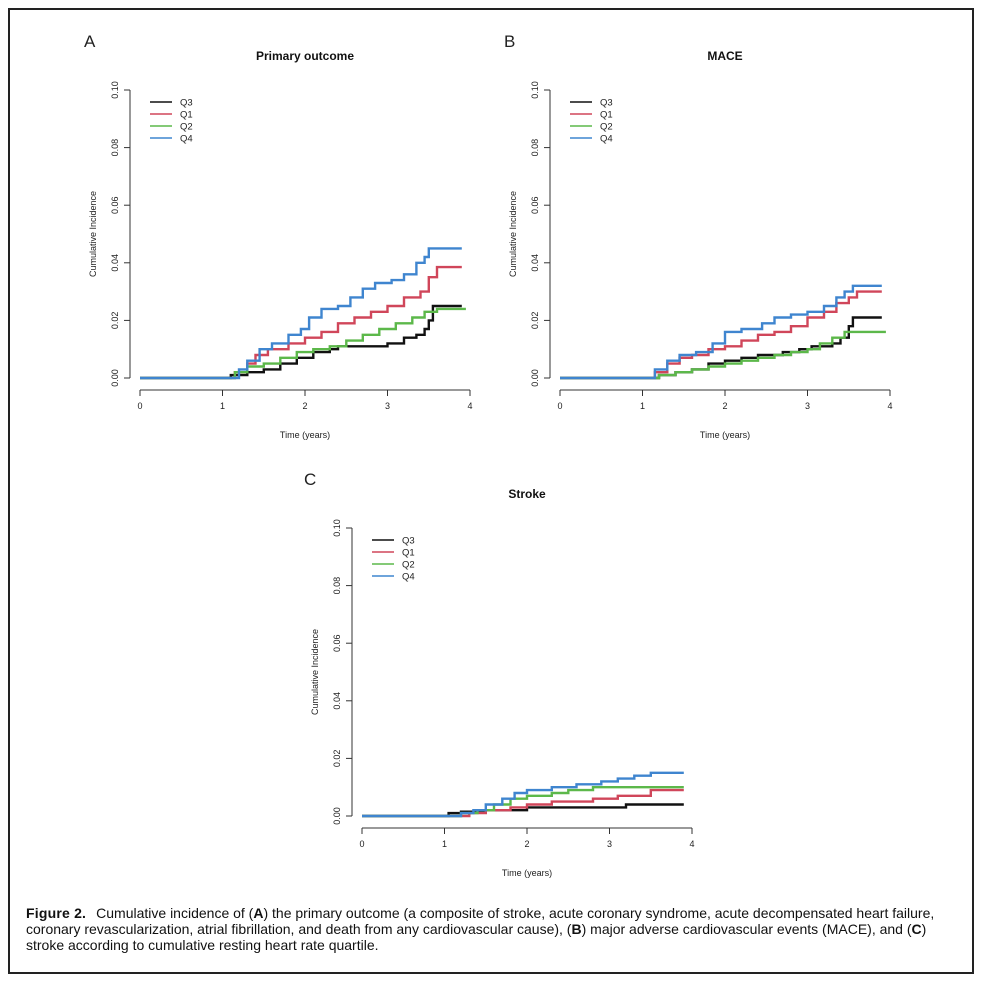 This screenshot has width=986, height=984. What do you see at coordinates (527, 494) in the screenshot?
I see `chart-title: Stroke` at bounding box center [527, 494].